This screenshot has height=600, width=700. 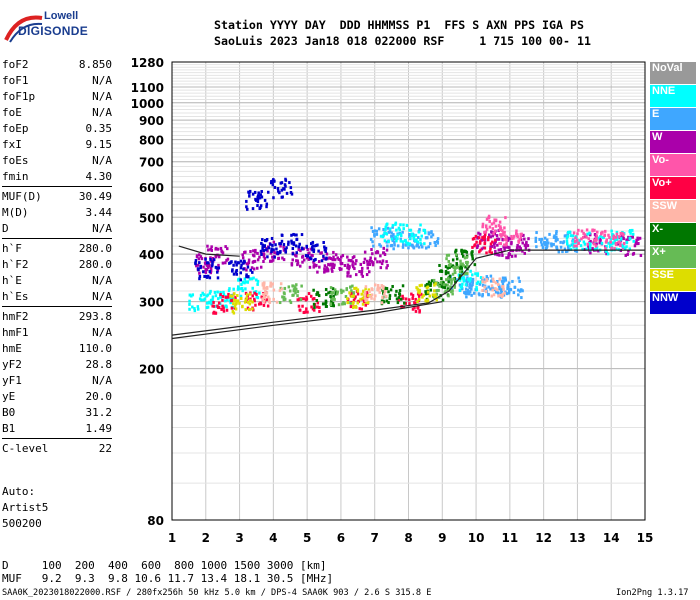 What do you see at coordinates (15, 160) in the screenshot?
I see `param-name: foEs` at bounding box center [15, 160].